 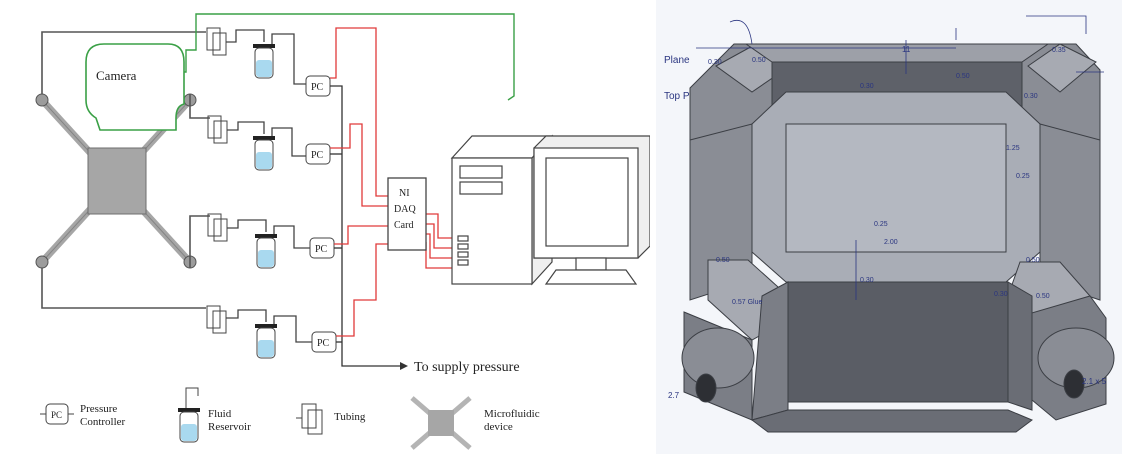 I want to click on supply-line, so click(x=365, y=226).